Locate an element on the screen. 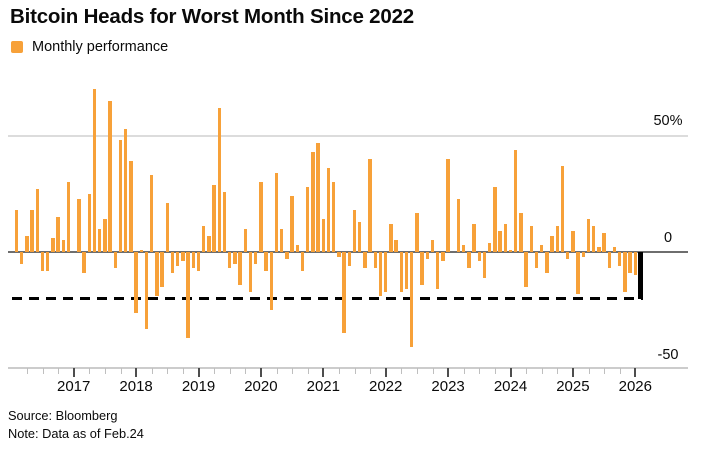  gridline-50pct is located at coordinates (348, 136).